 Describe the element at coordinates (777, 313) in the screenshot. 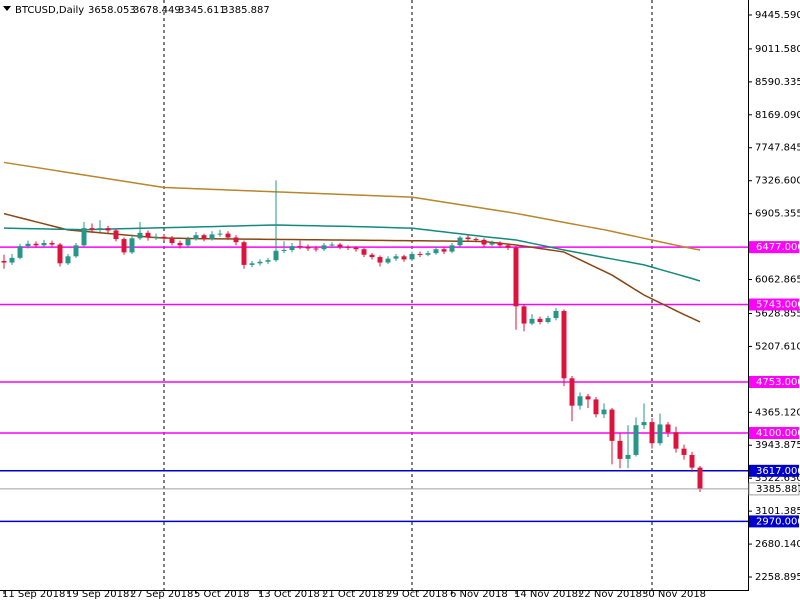

I see `y-tick-label: 5628.855` at that location.